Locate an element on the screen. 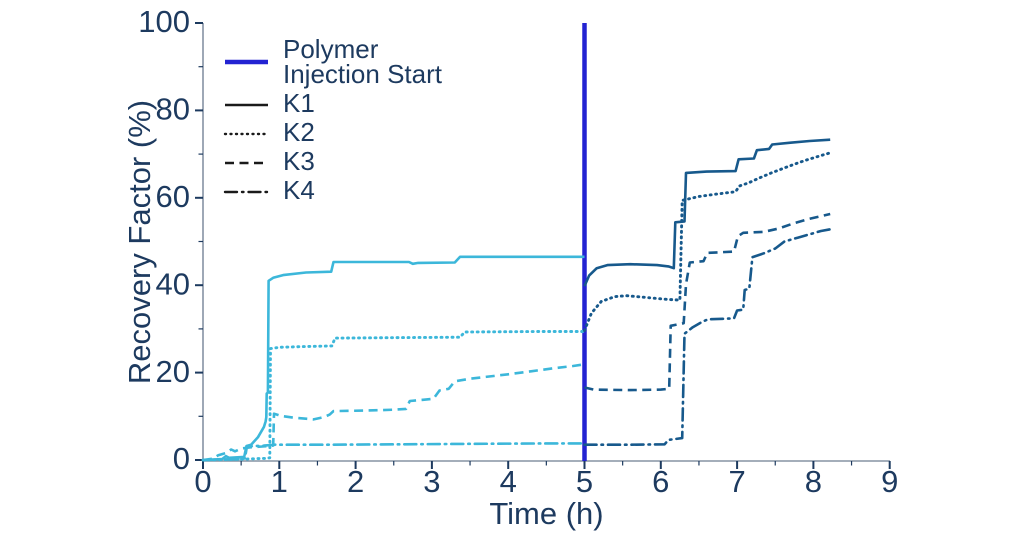 The width and height of the screenshot is (1024, 537). x-axis-tick-label-4: 4 is located at coordinates (508, 481).